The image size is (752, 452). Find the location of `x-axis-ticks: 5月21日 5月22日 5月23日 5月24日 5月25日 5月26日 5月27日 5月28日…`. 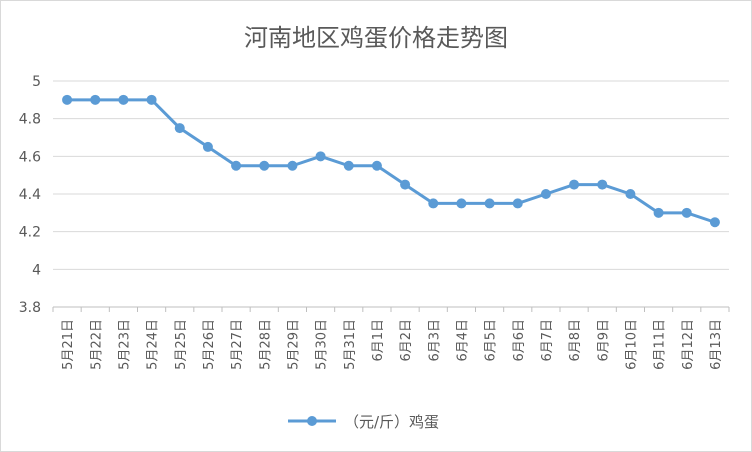

x-axis-ticks: 5月21日 5月22日 5月23日 5月24日 5月25日 5月26日 5月27日 5月28日… is located at coordinates (391, 338).